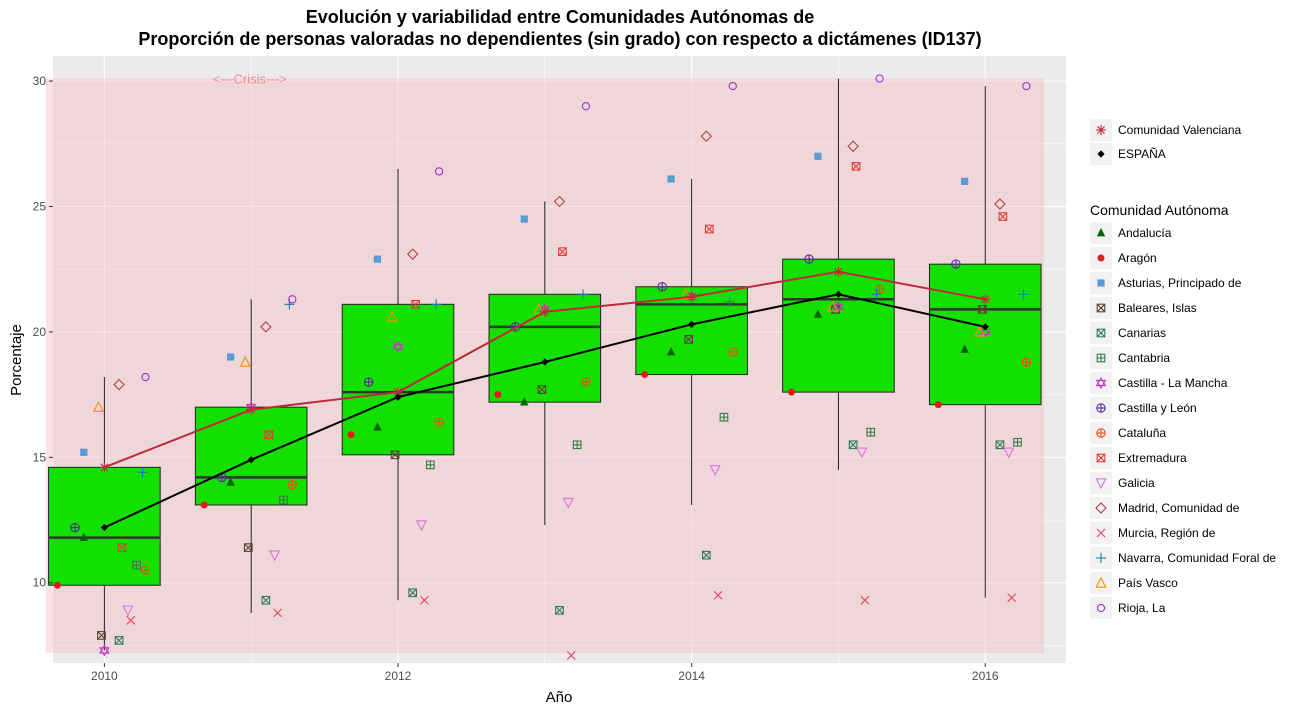  Describe the element at coordinates (398, 676) in the screenshot. I see `x-tick-label: 2012` at that location.